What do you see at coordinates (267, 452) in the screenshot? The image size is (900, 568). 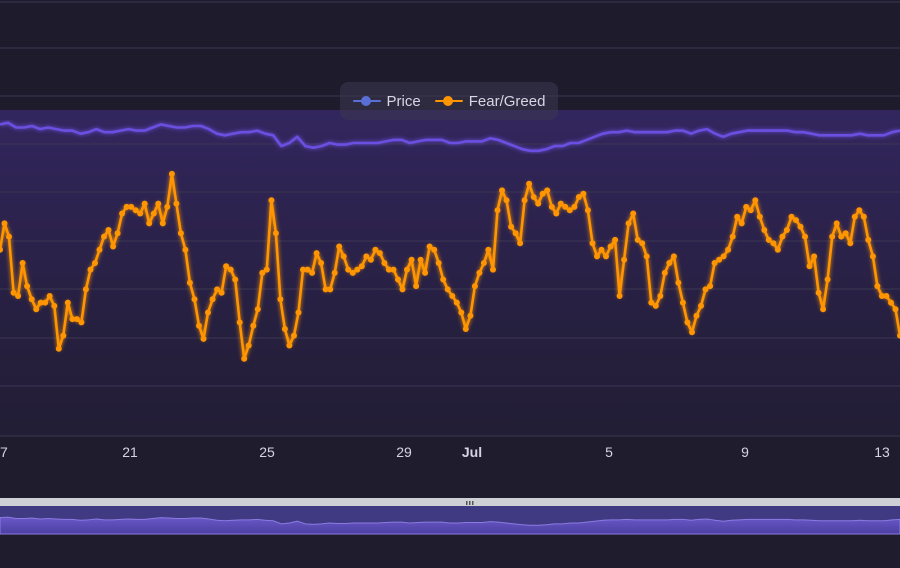 I see `x-tick-label-2: 25` at bounding box center [267, 452].